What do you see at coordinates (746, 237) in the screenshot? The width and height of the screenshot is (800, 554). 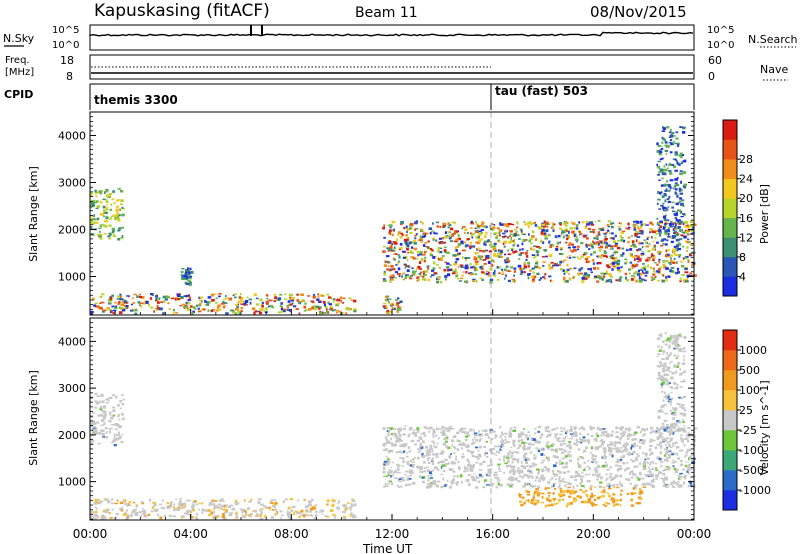 I see `colorbar-tick-label: 12` at bounding box center [746, 237].